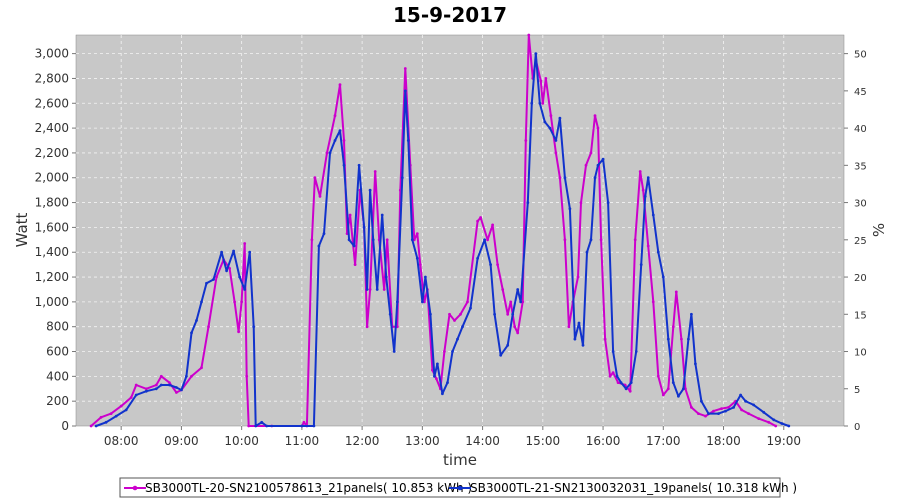  I want to click on x-tick-label: 11:00, so click(302, 441).